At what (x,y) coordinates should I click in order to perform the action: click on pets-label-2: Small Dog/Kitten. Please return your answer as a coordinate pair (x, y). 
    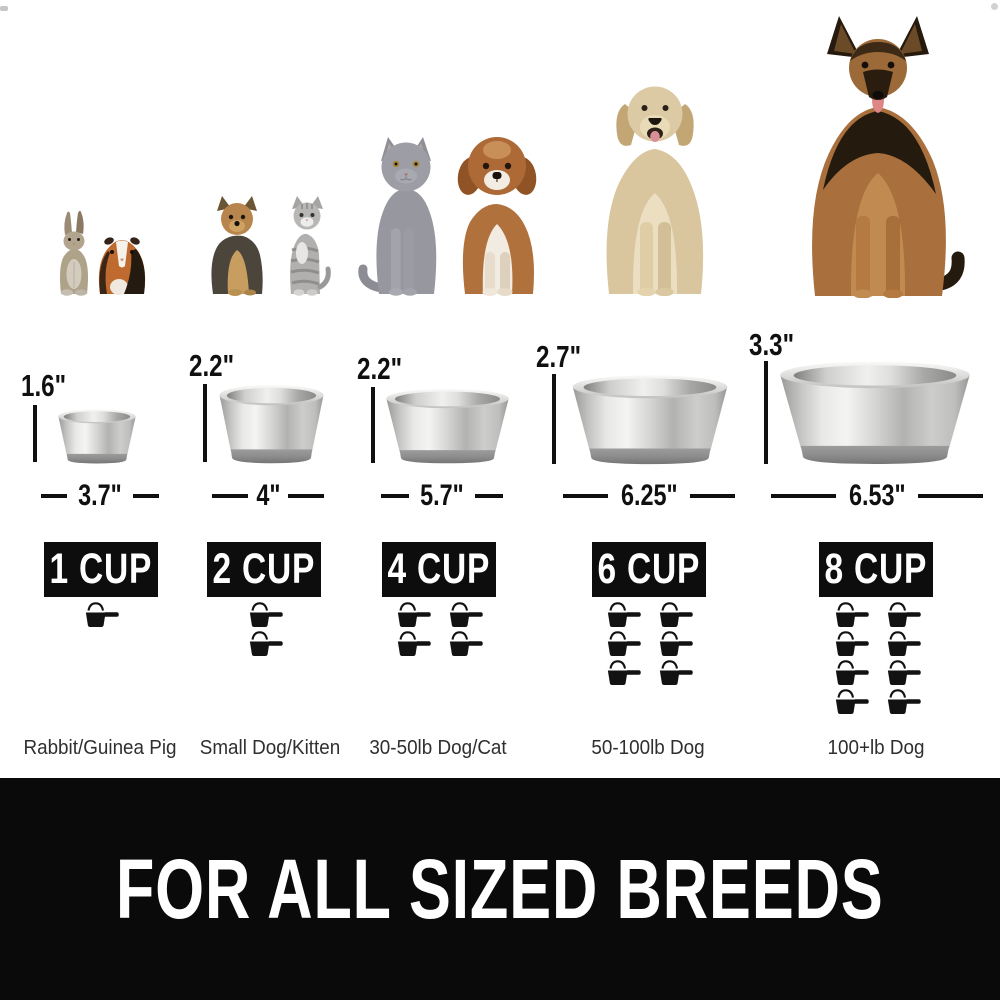
    Looking at the image, I should click on (270, 747).